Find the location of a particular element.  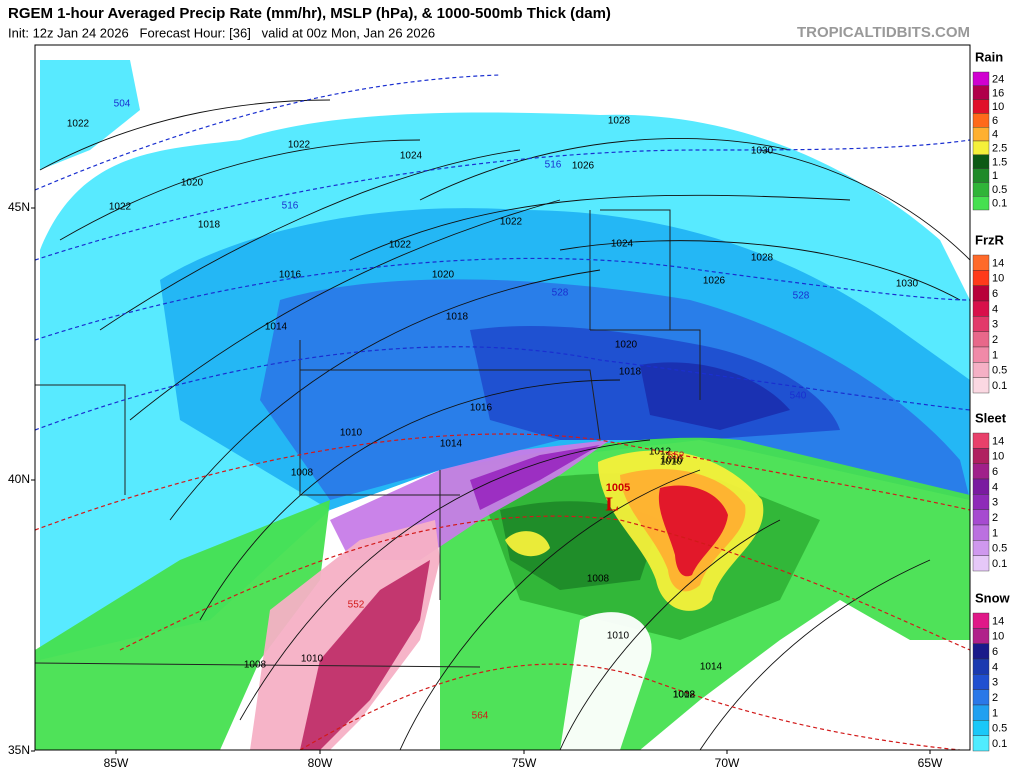

legend-title: FrzR is located at coordinates (990, 239).